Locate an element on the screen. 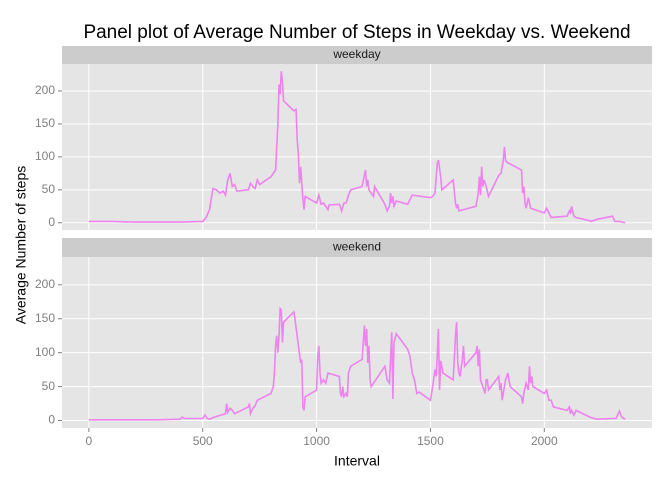 The image size is (672, 480). x-tick-label: 1500 is located at coordinates (430, 441).